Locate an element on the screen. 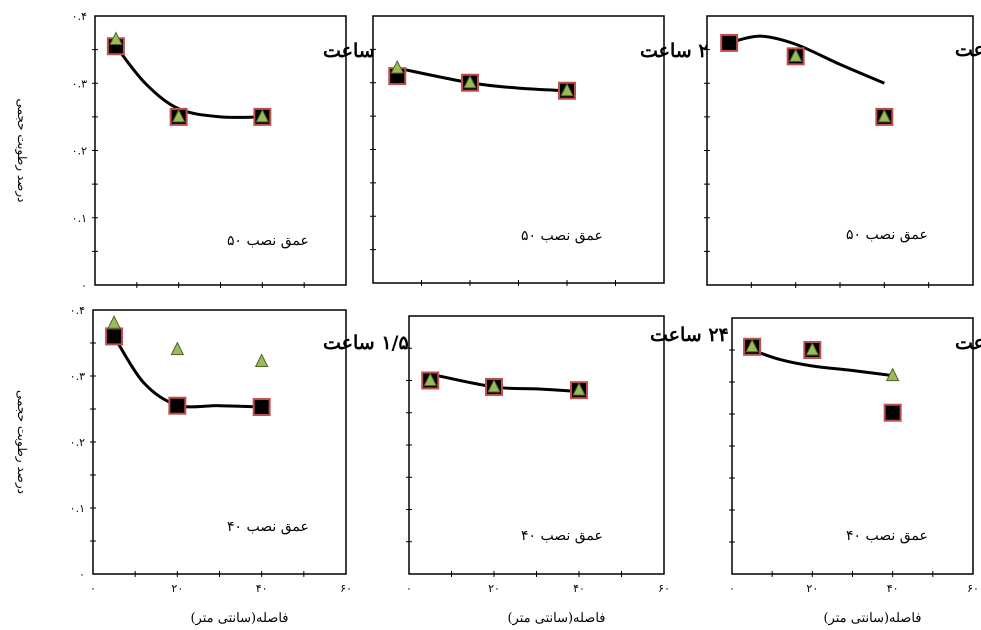 Image resolution: width=981 pixels, height=630 pixels. panel-title: ۱/۵ ساعت is located at coordinates (366, 343).